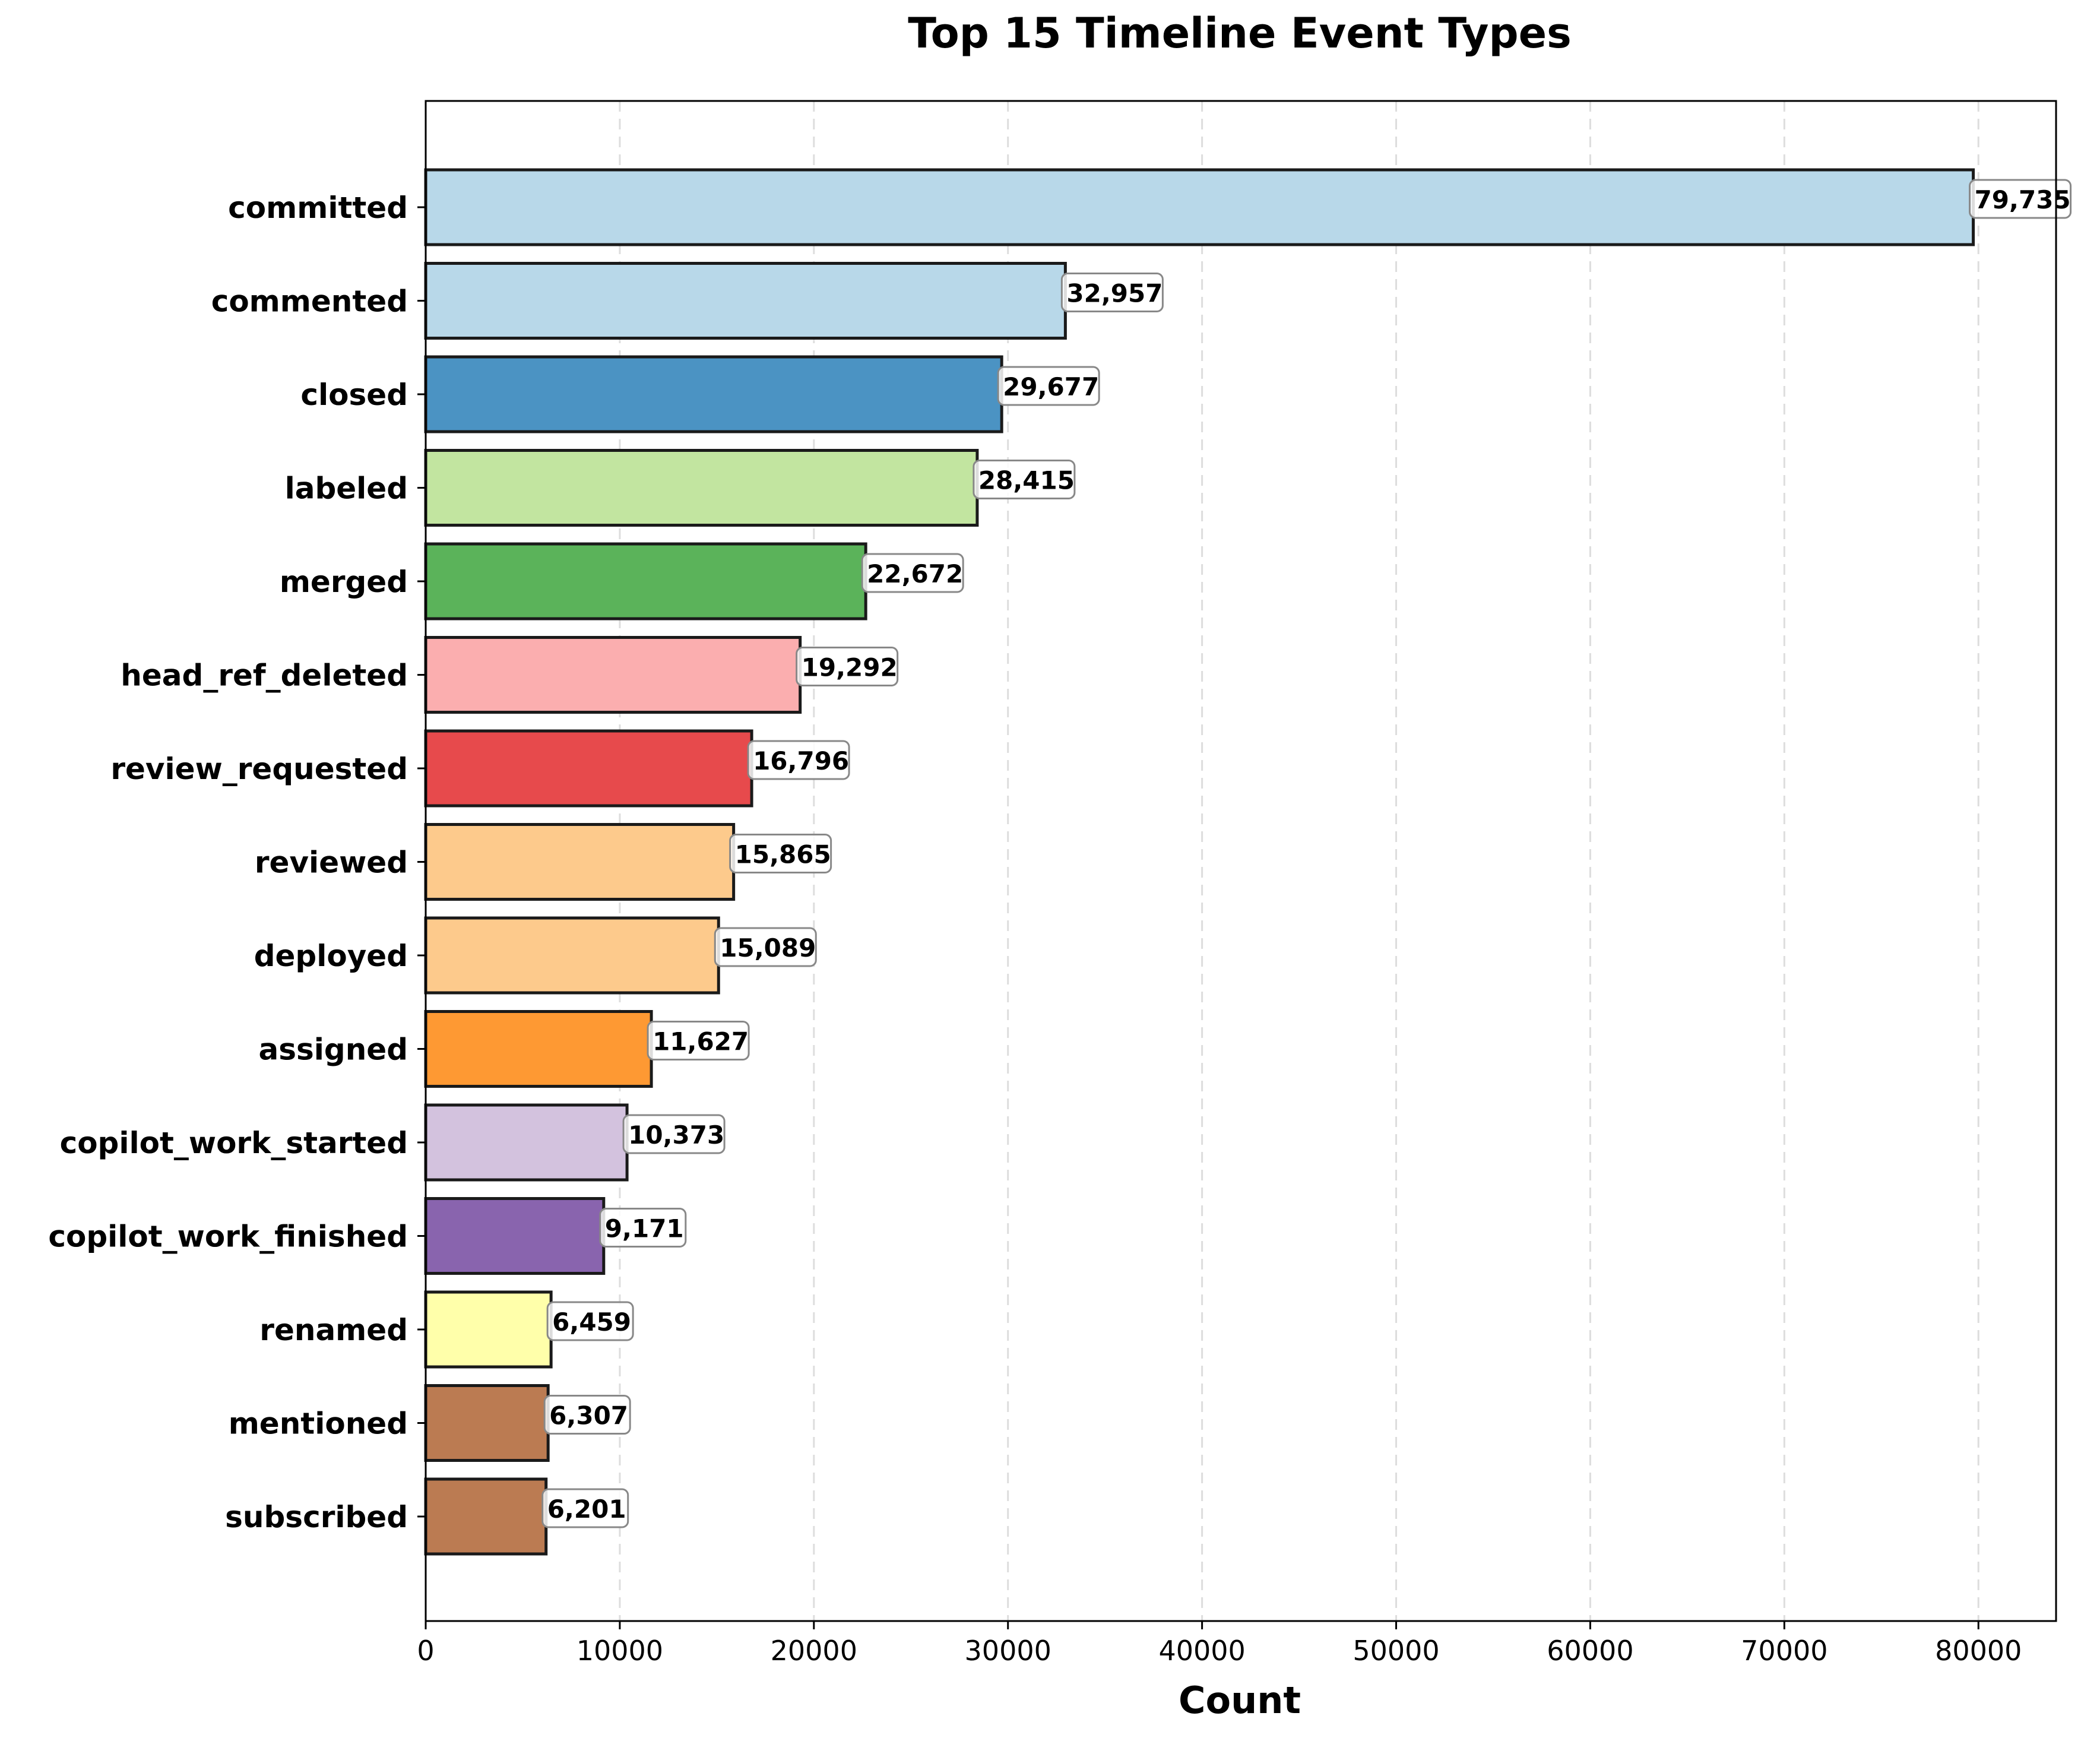 This screenshot has height=1738, width=2100. I want to click on category-label: merged, so click(344, 582).